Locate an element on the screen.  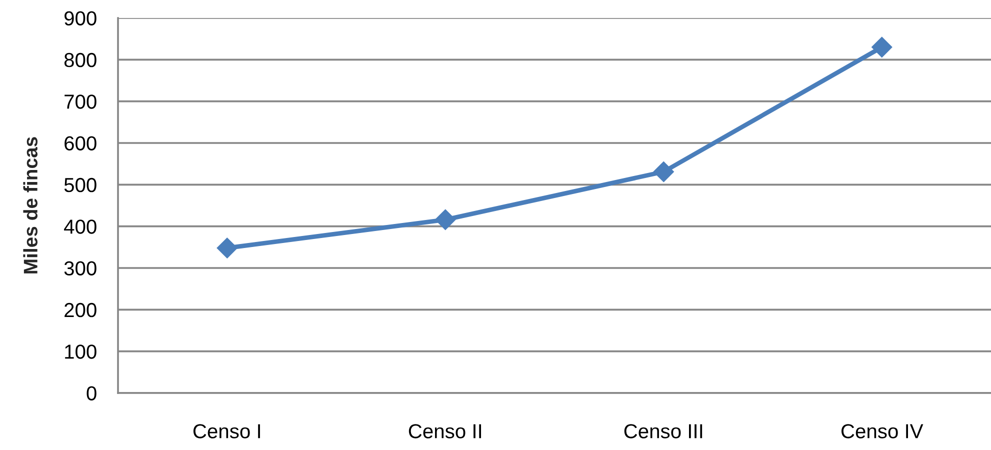
y-tick-label: 300 is located at coordinates (80, 268).